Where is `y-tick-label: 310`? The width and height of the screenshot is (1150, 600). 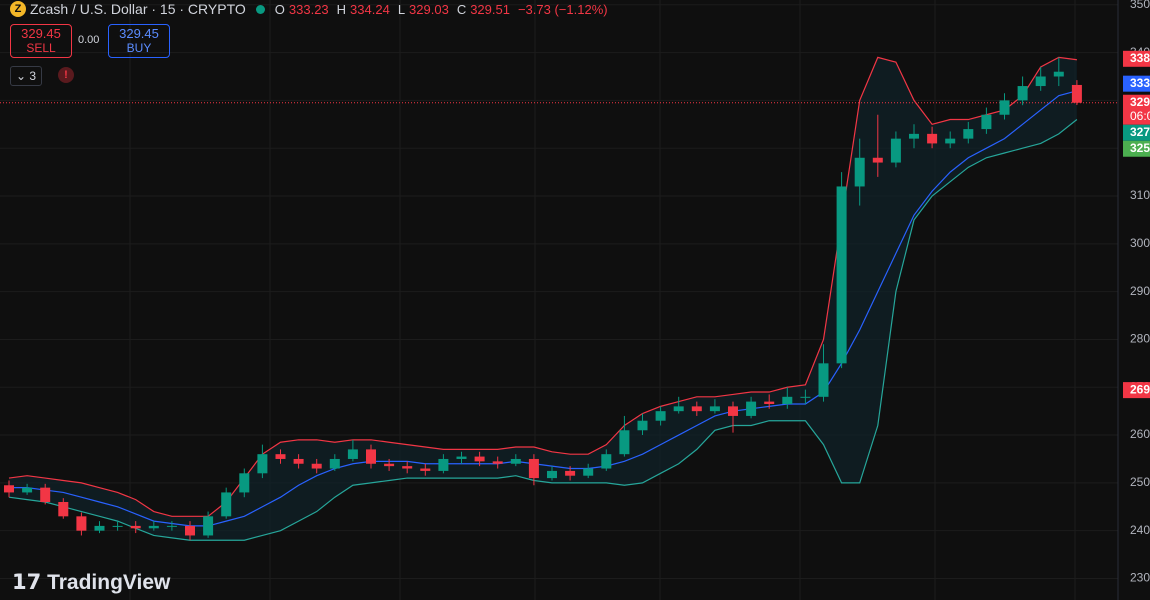 y-tick-label: 310 is located at coordinates (1140, 195).